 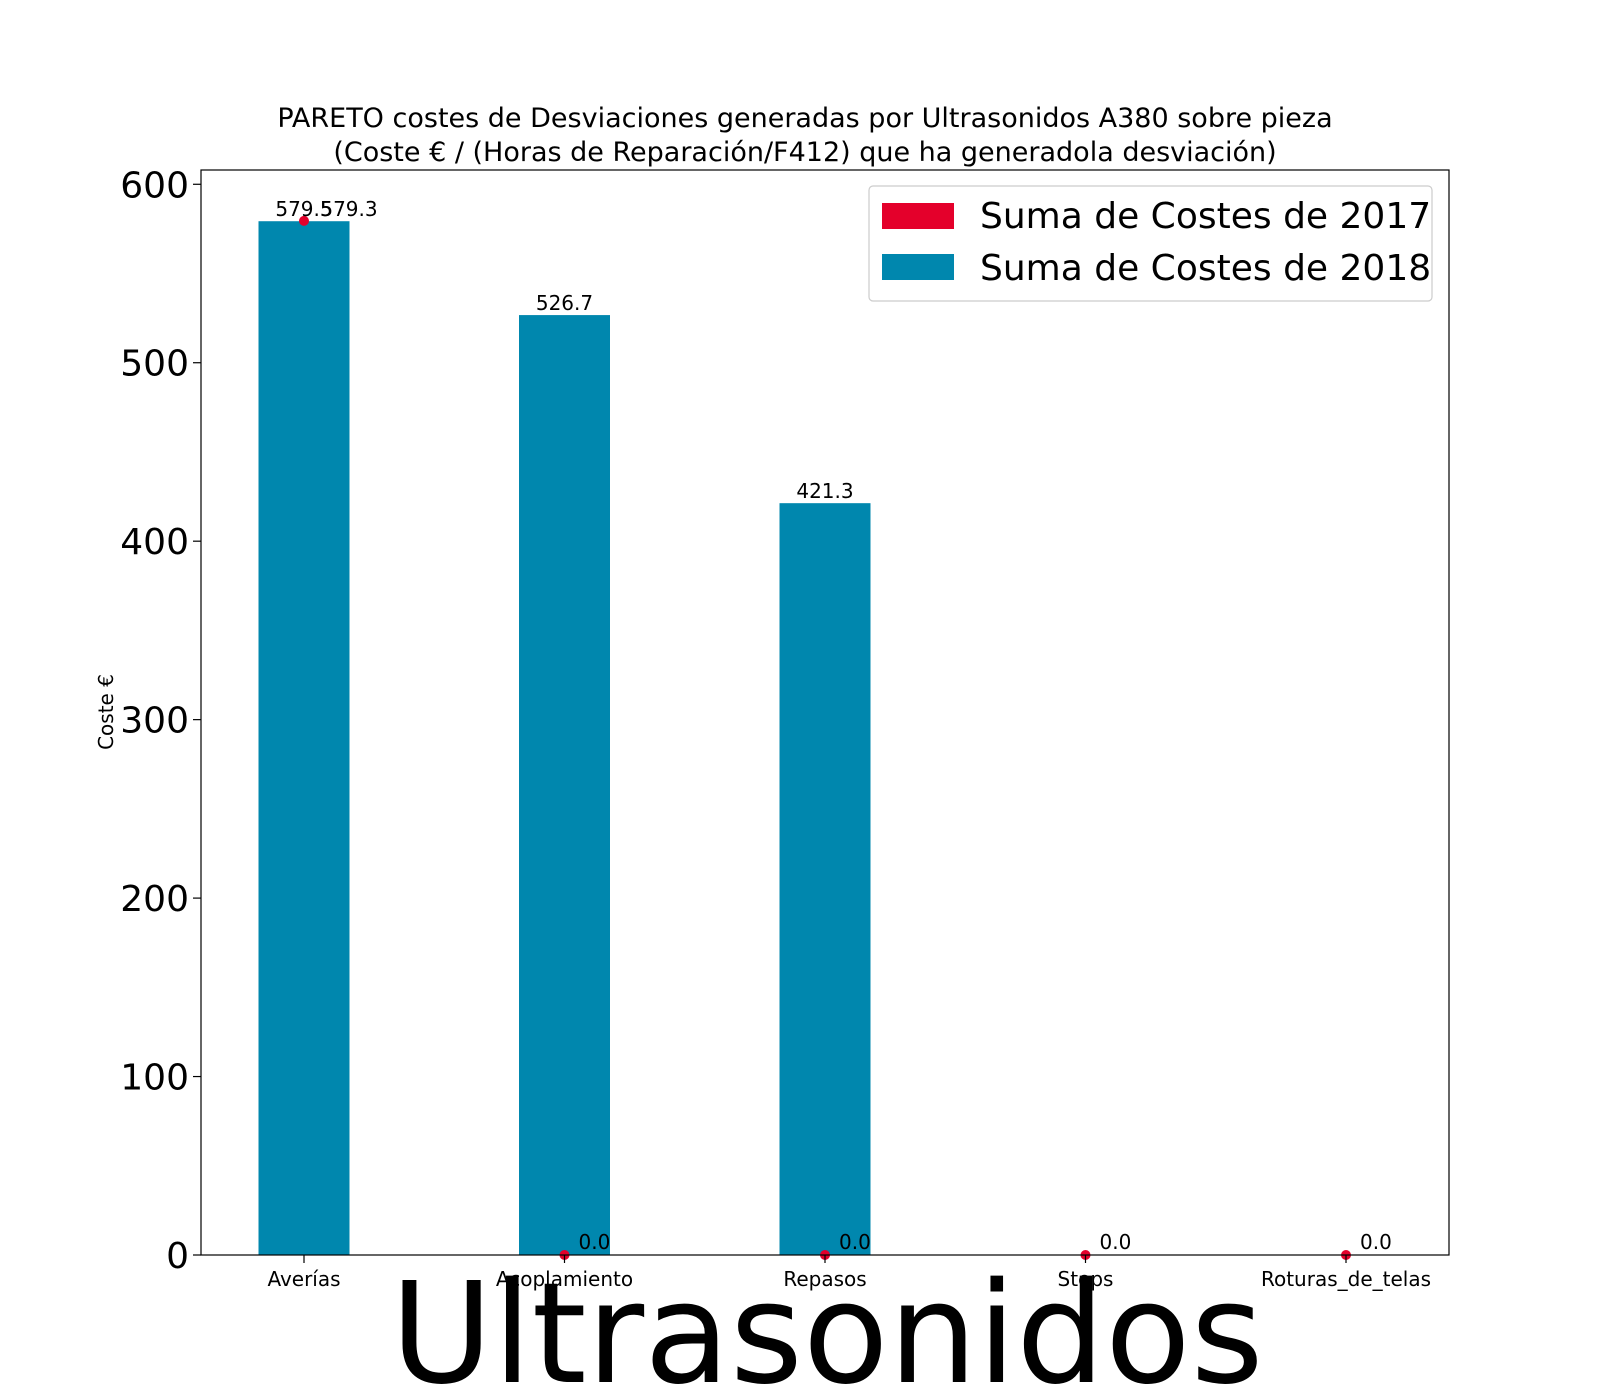 What do you see at coordinates (177, 1256) in the screenshot?
I see `y-tick-label: 0` at bounding box center [177, 1256].